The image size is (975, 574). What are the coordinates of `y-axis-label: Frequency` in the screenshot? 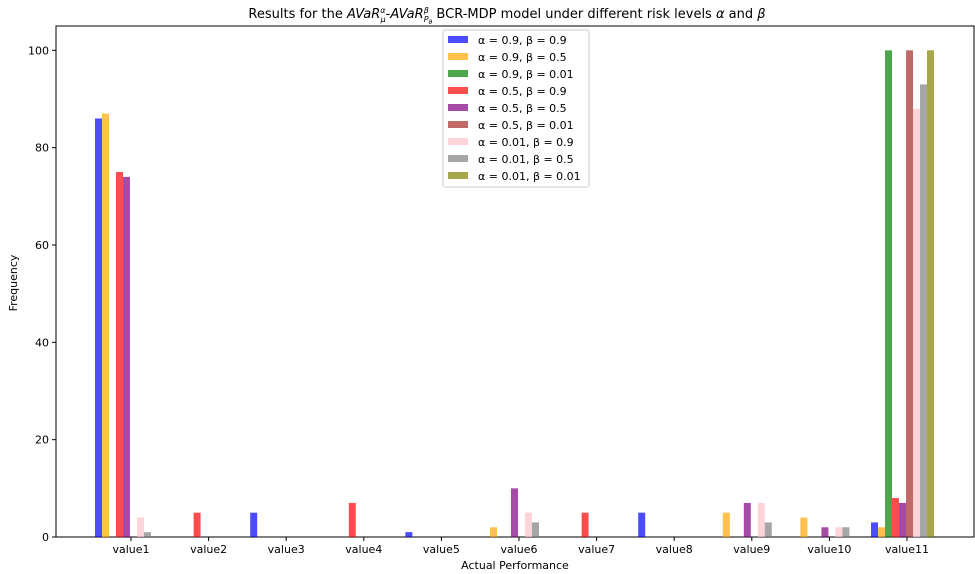 It's located at (13, 282).